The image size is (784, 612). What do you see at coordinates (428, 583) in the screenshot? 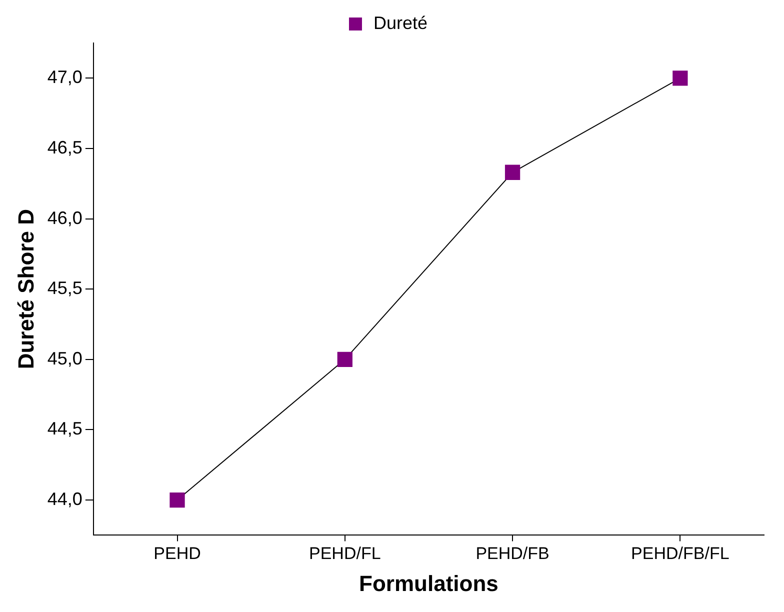
I see `x-axis-title: Formulations` at bounding box center [428, 583].